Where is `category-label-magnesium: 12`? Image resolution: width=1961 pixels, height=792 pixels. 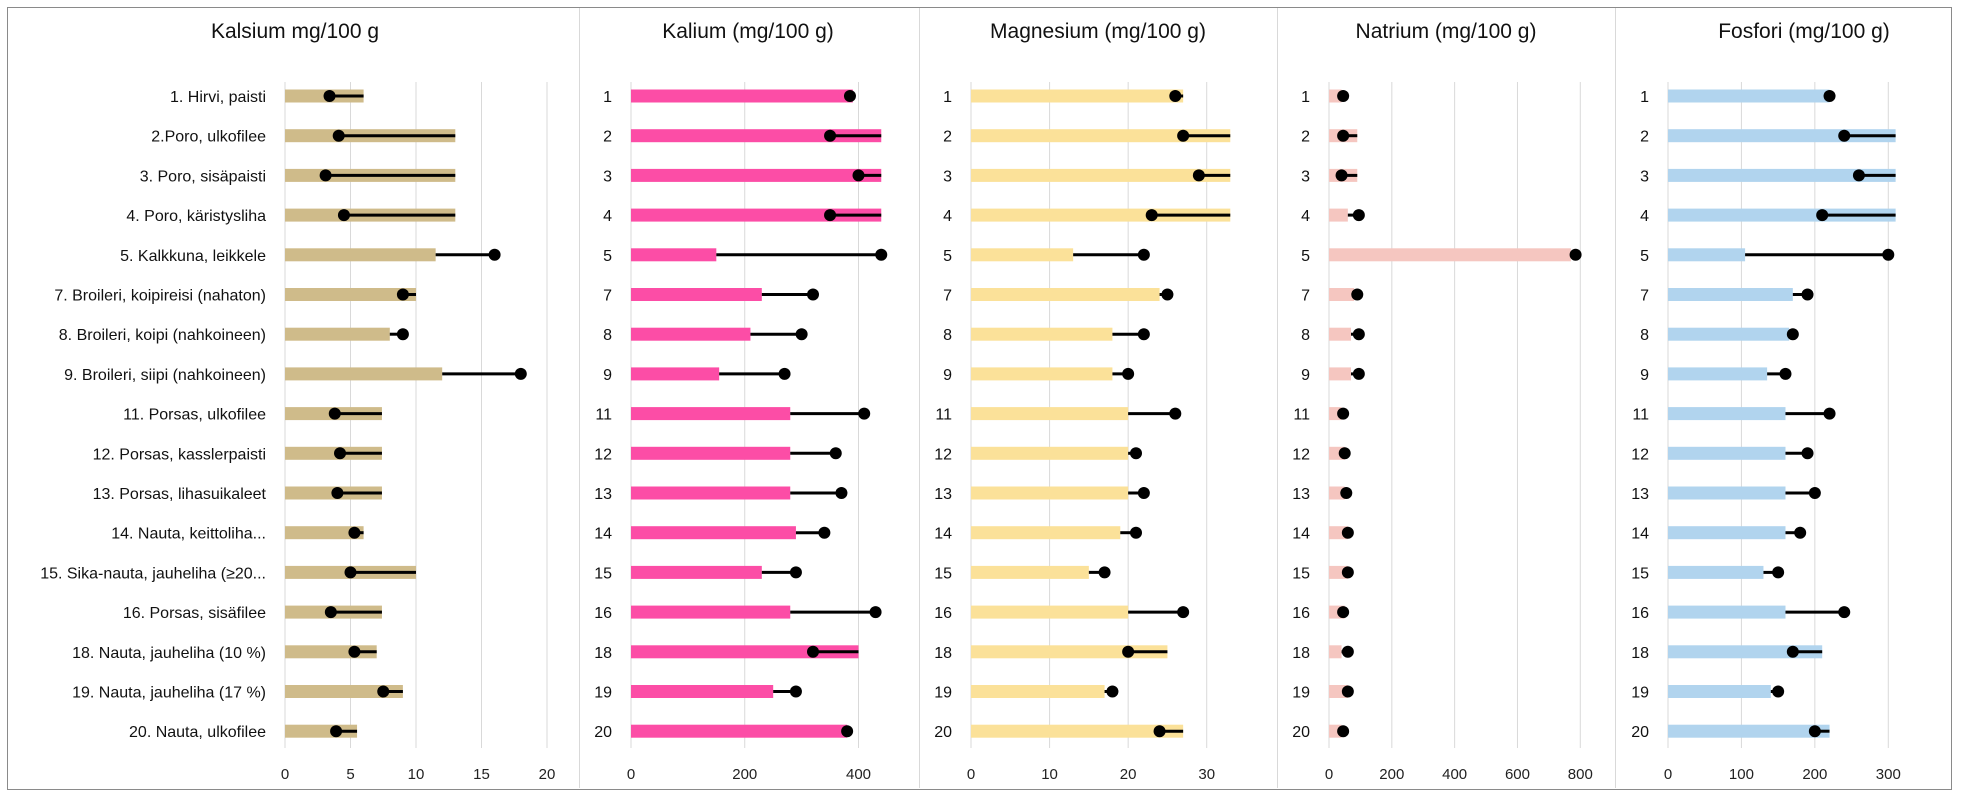 category-label-magnesium: 12 is located at coordinates (943, 454).